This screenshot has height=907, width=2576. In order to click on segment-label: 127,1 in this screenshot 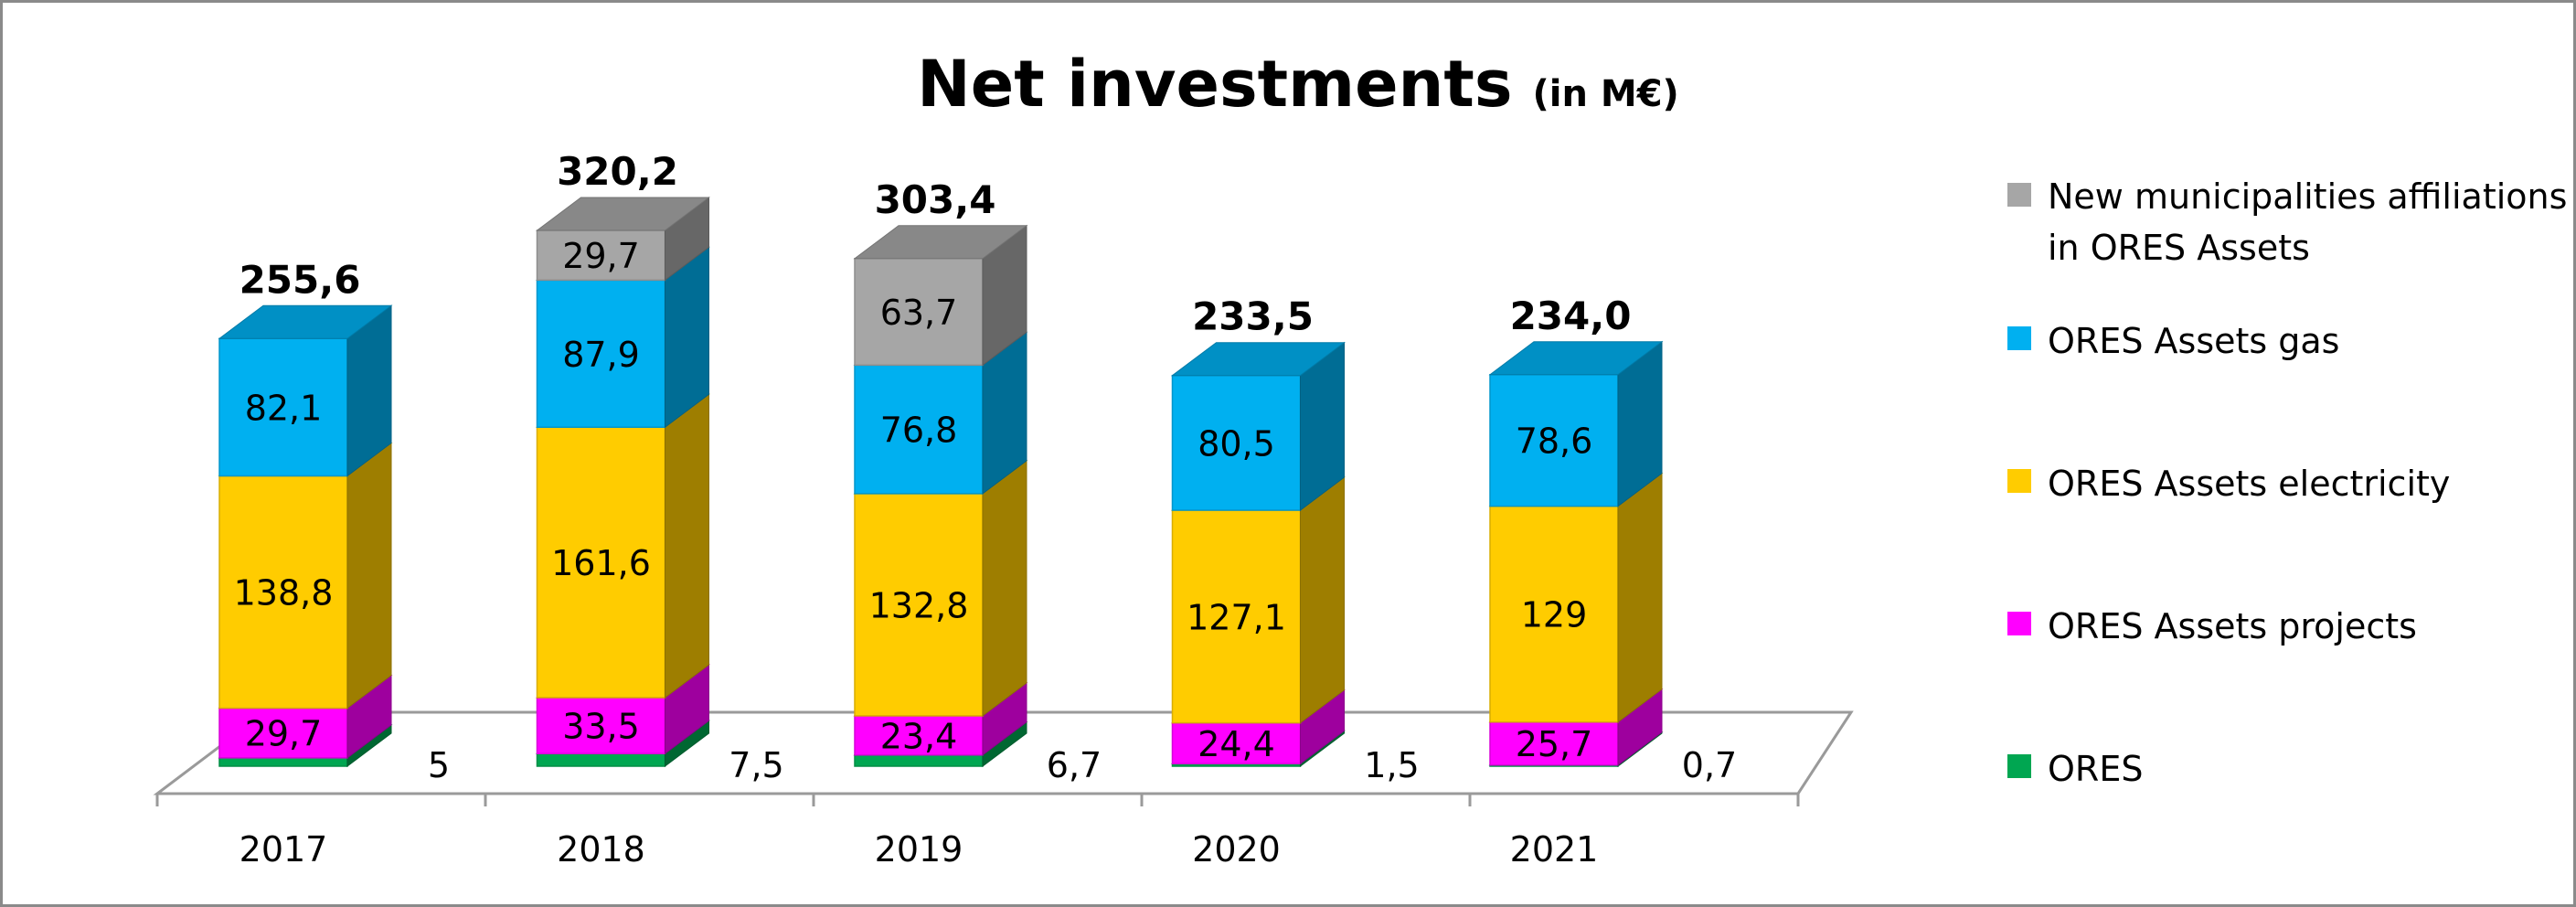, I will do `click(1236, 617)`.